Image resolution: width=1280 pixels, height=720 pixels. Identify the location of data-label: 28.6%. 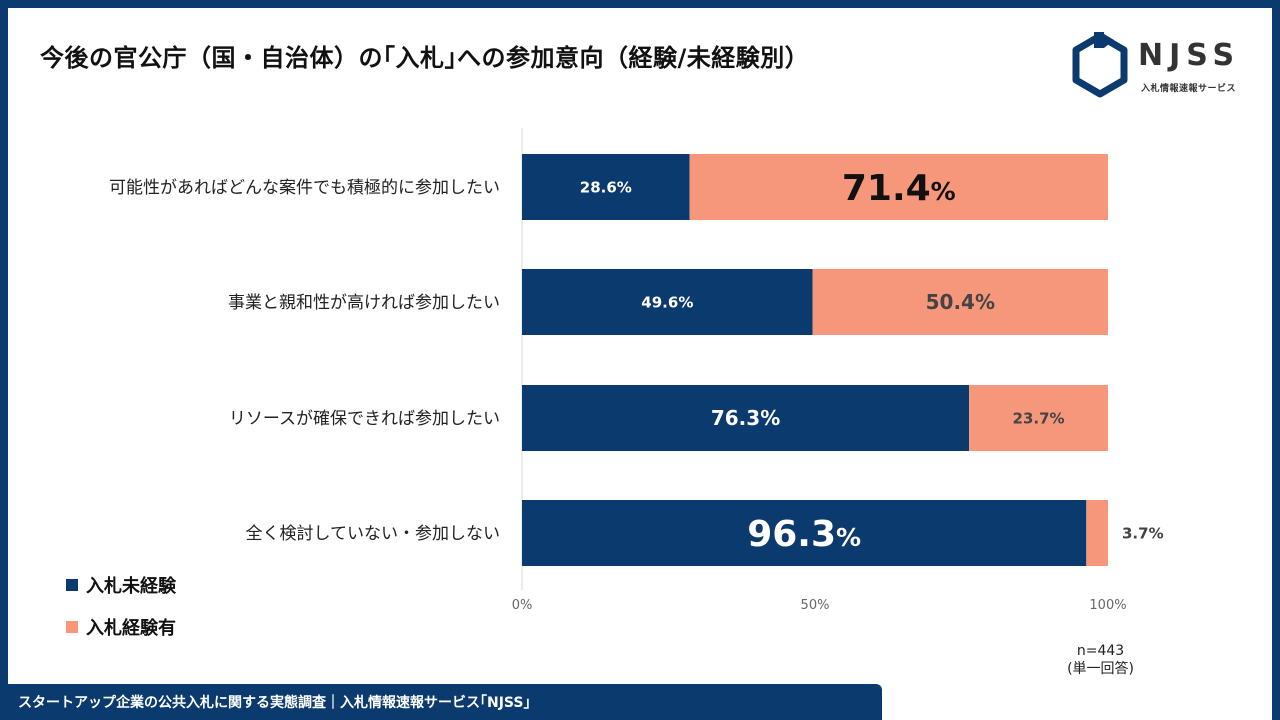
(606, 187).